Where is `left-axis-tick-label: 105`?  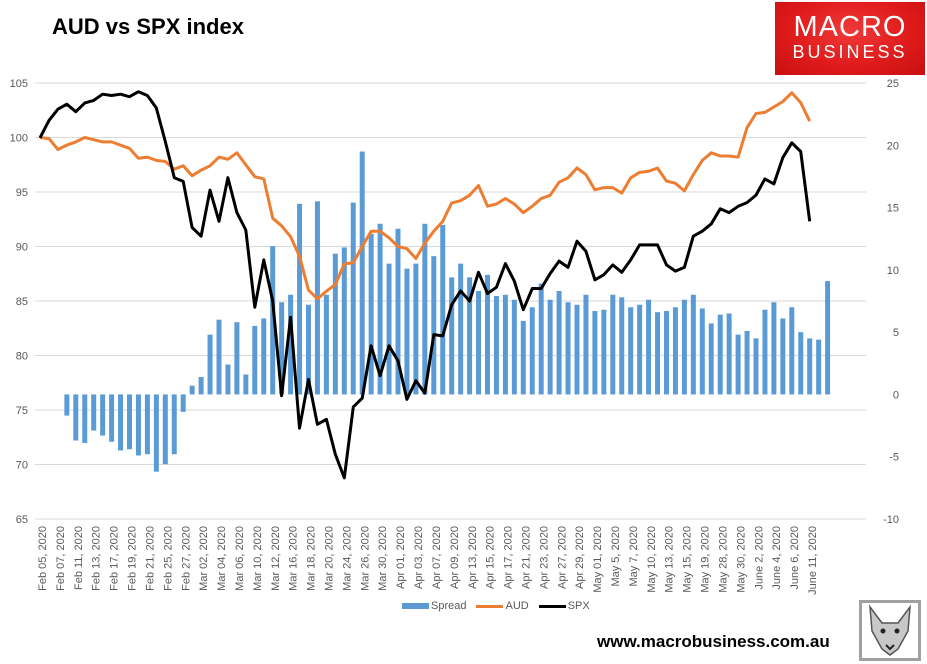 left-axis-tick-label: 105 is located at coordinates (19, 84).